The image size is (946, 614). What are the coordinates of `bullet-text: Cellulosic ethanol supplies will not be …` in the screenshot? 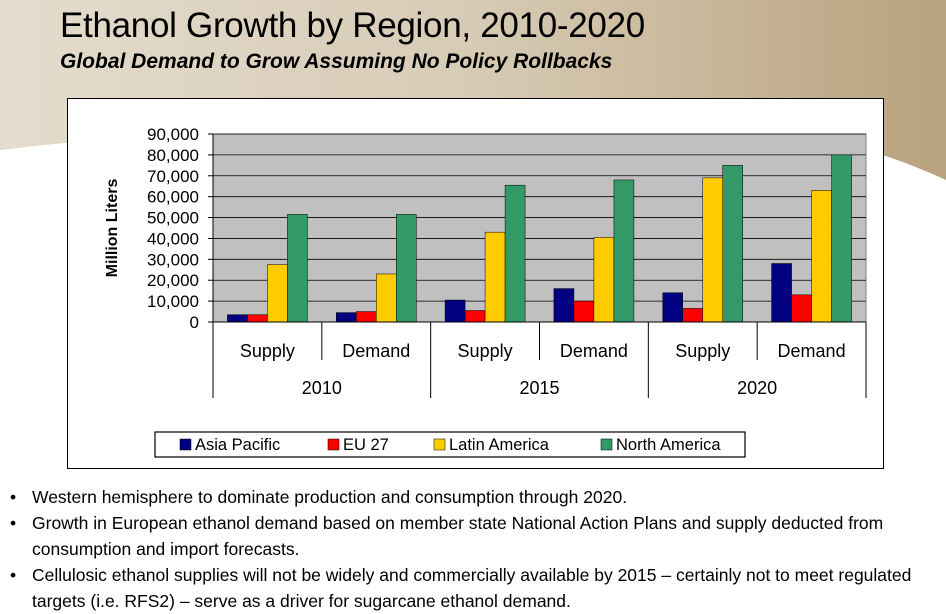 It's located at (472, 588).